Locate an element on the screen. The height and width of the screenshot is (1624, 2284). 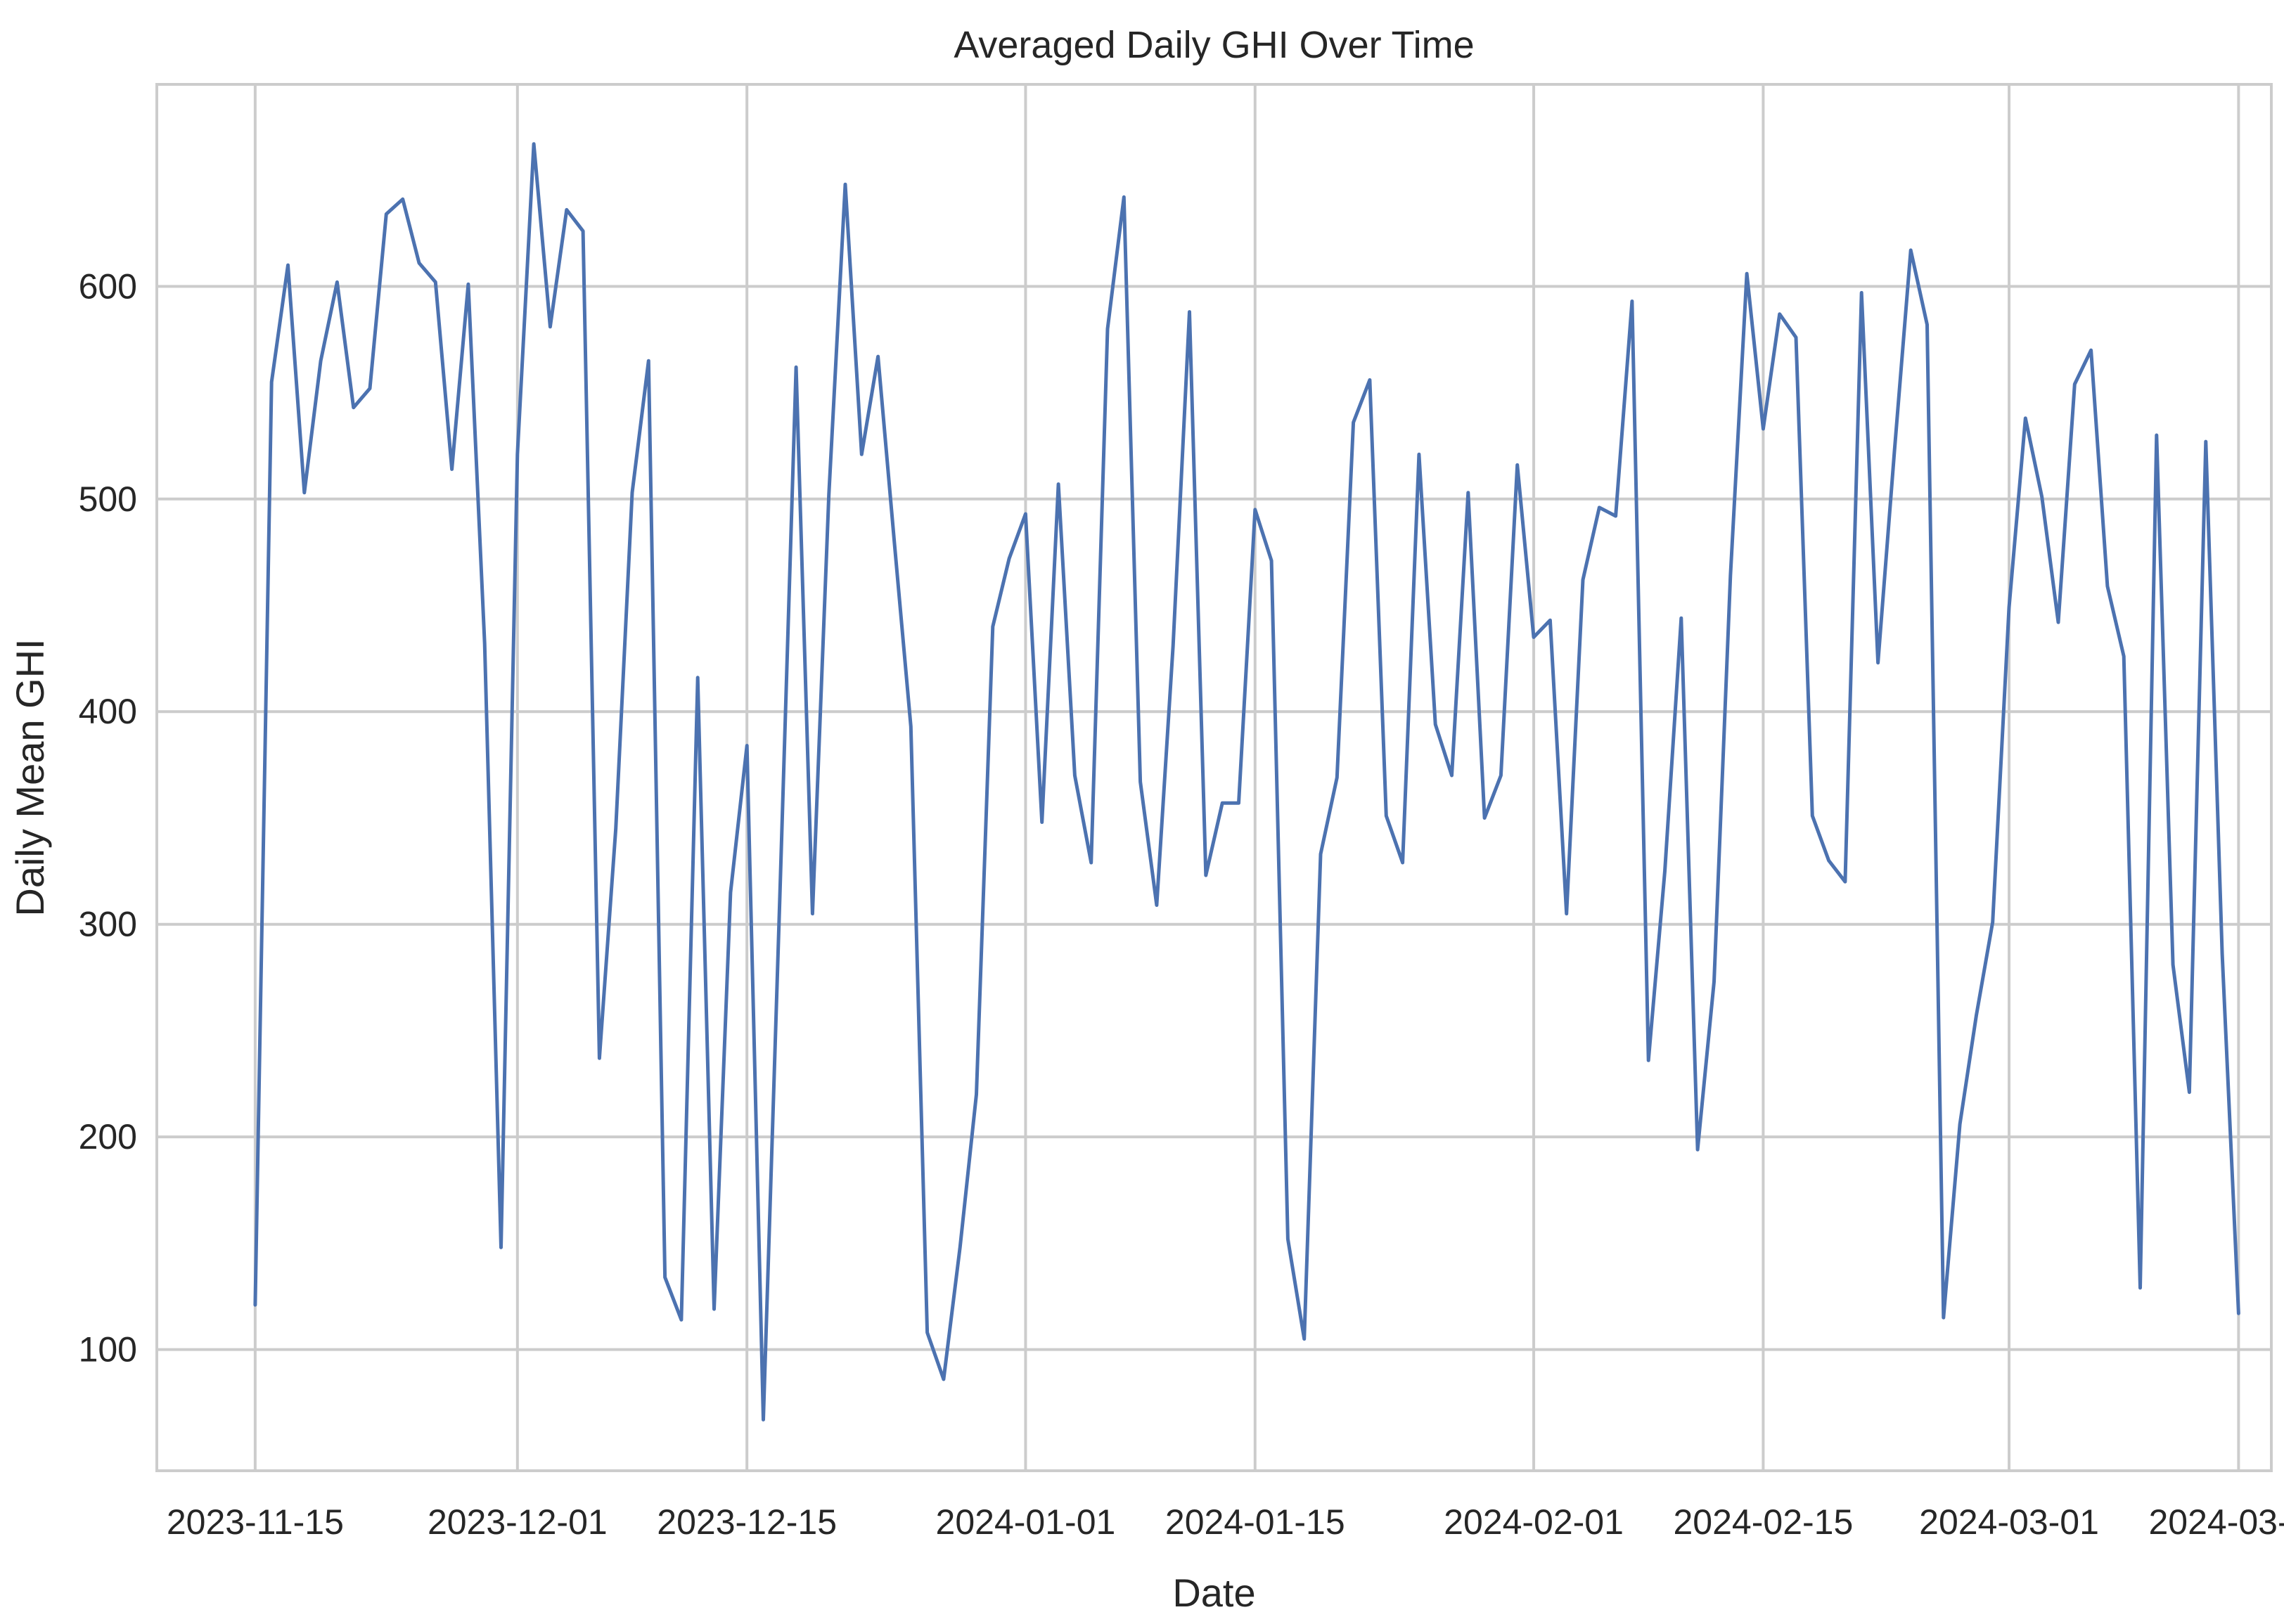
x-axis-title: Date is located at coordinates (1213, 1593).